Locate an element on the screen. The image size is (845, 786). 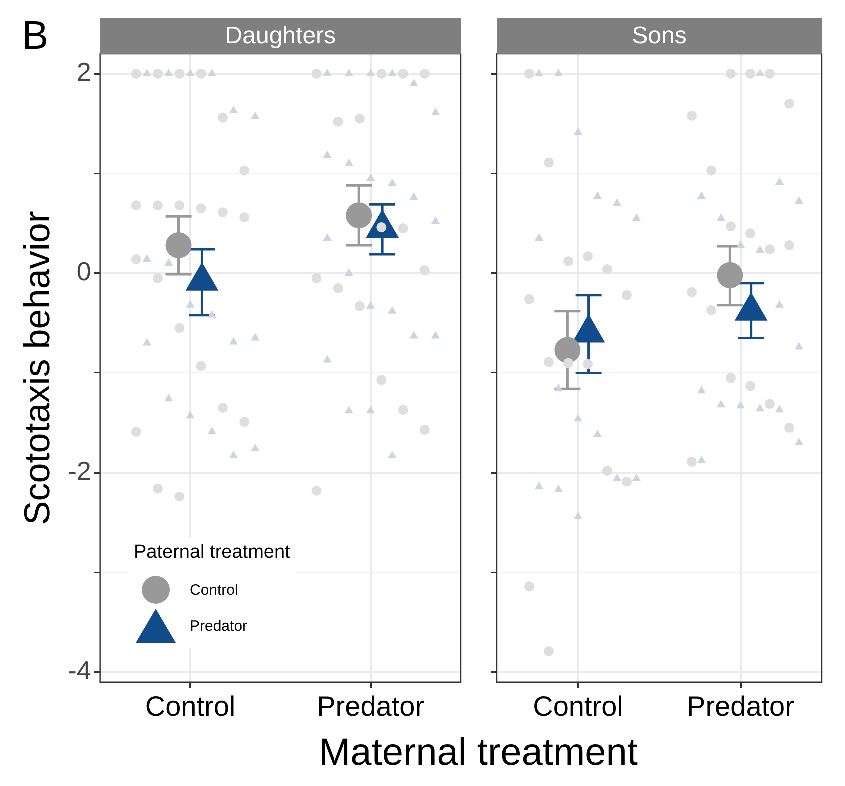
text: B is located at coordinates (35, 36).